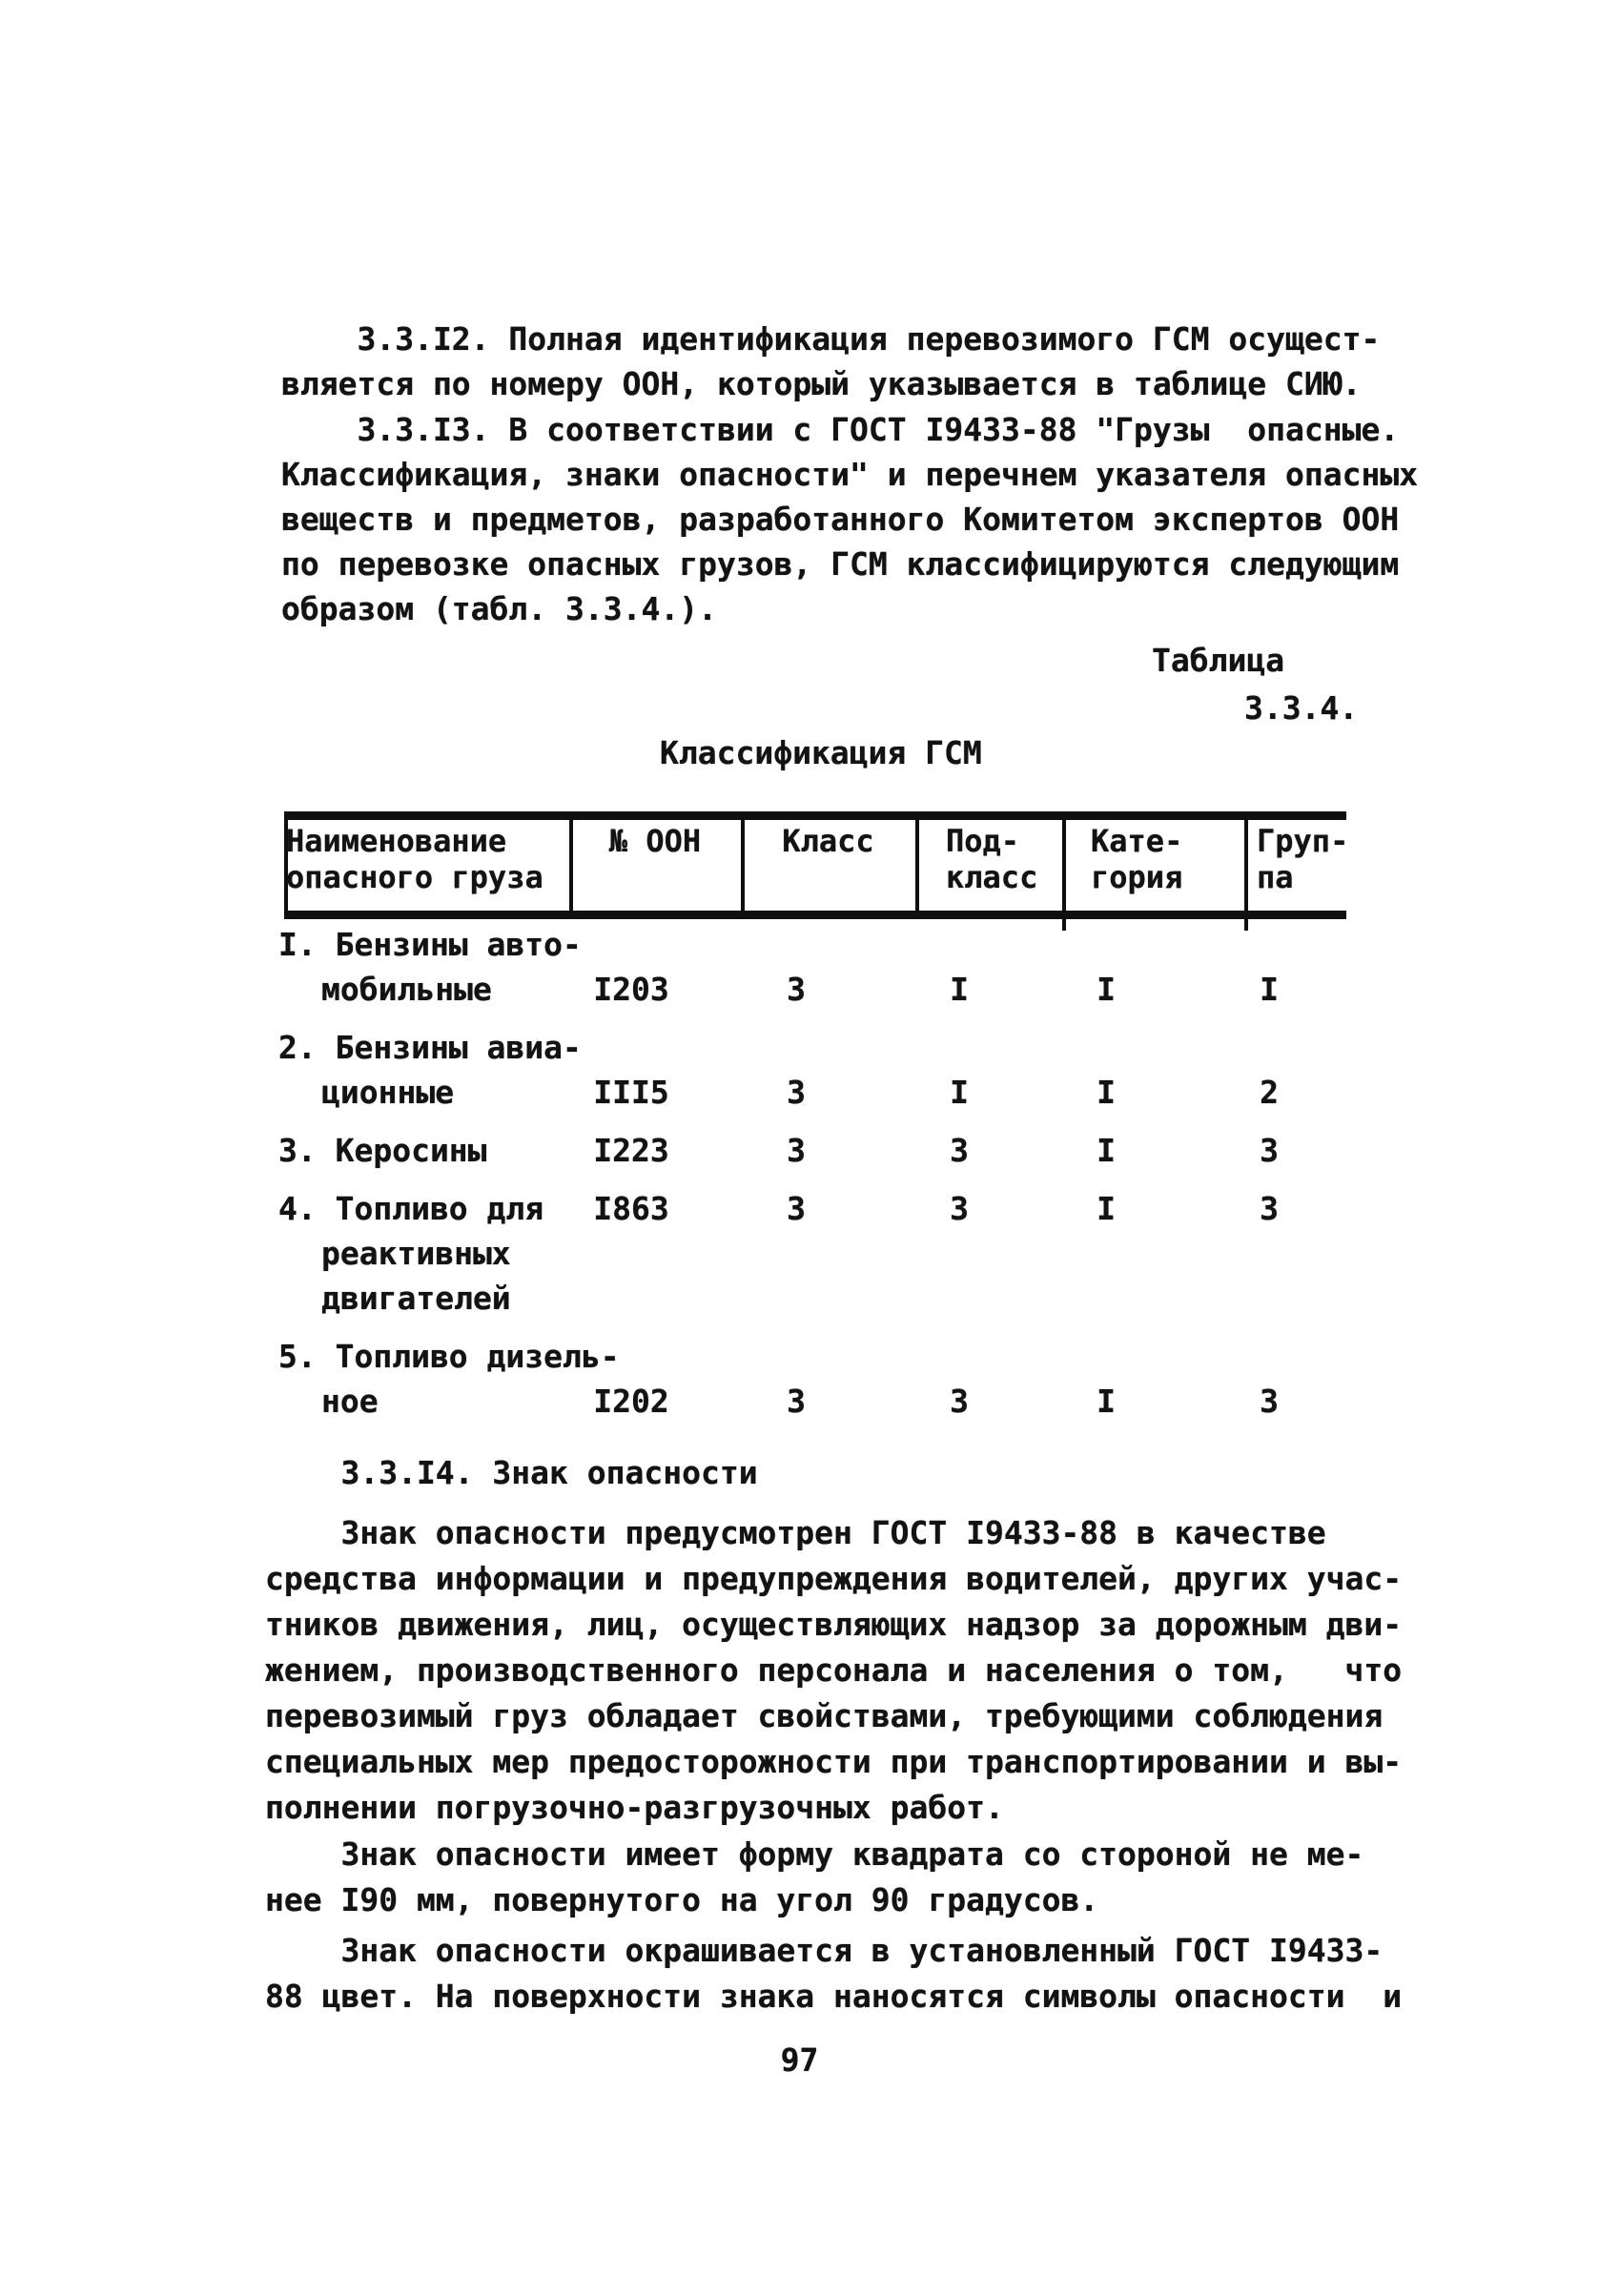 This screenshot has height=2296, width=1599. Describe the element at coordinates (983, 841) in the screenshot. I see `header-line: Под-` at that location.